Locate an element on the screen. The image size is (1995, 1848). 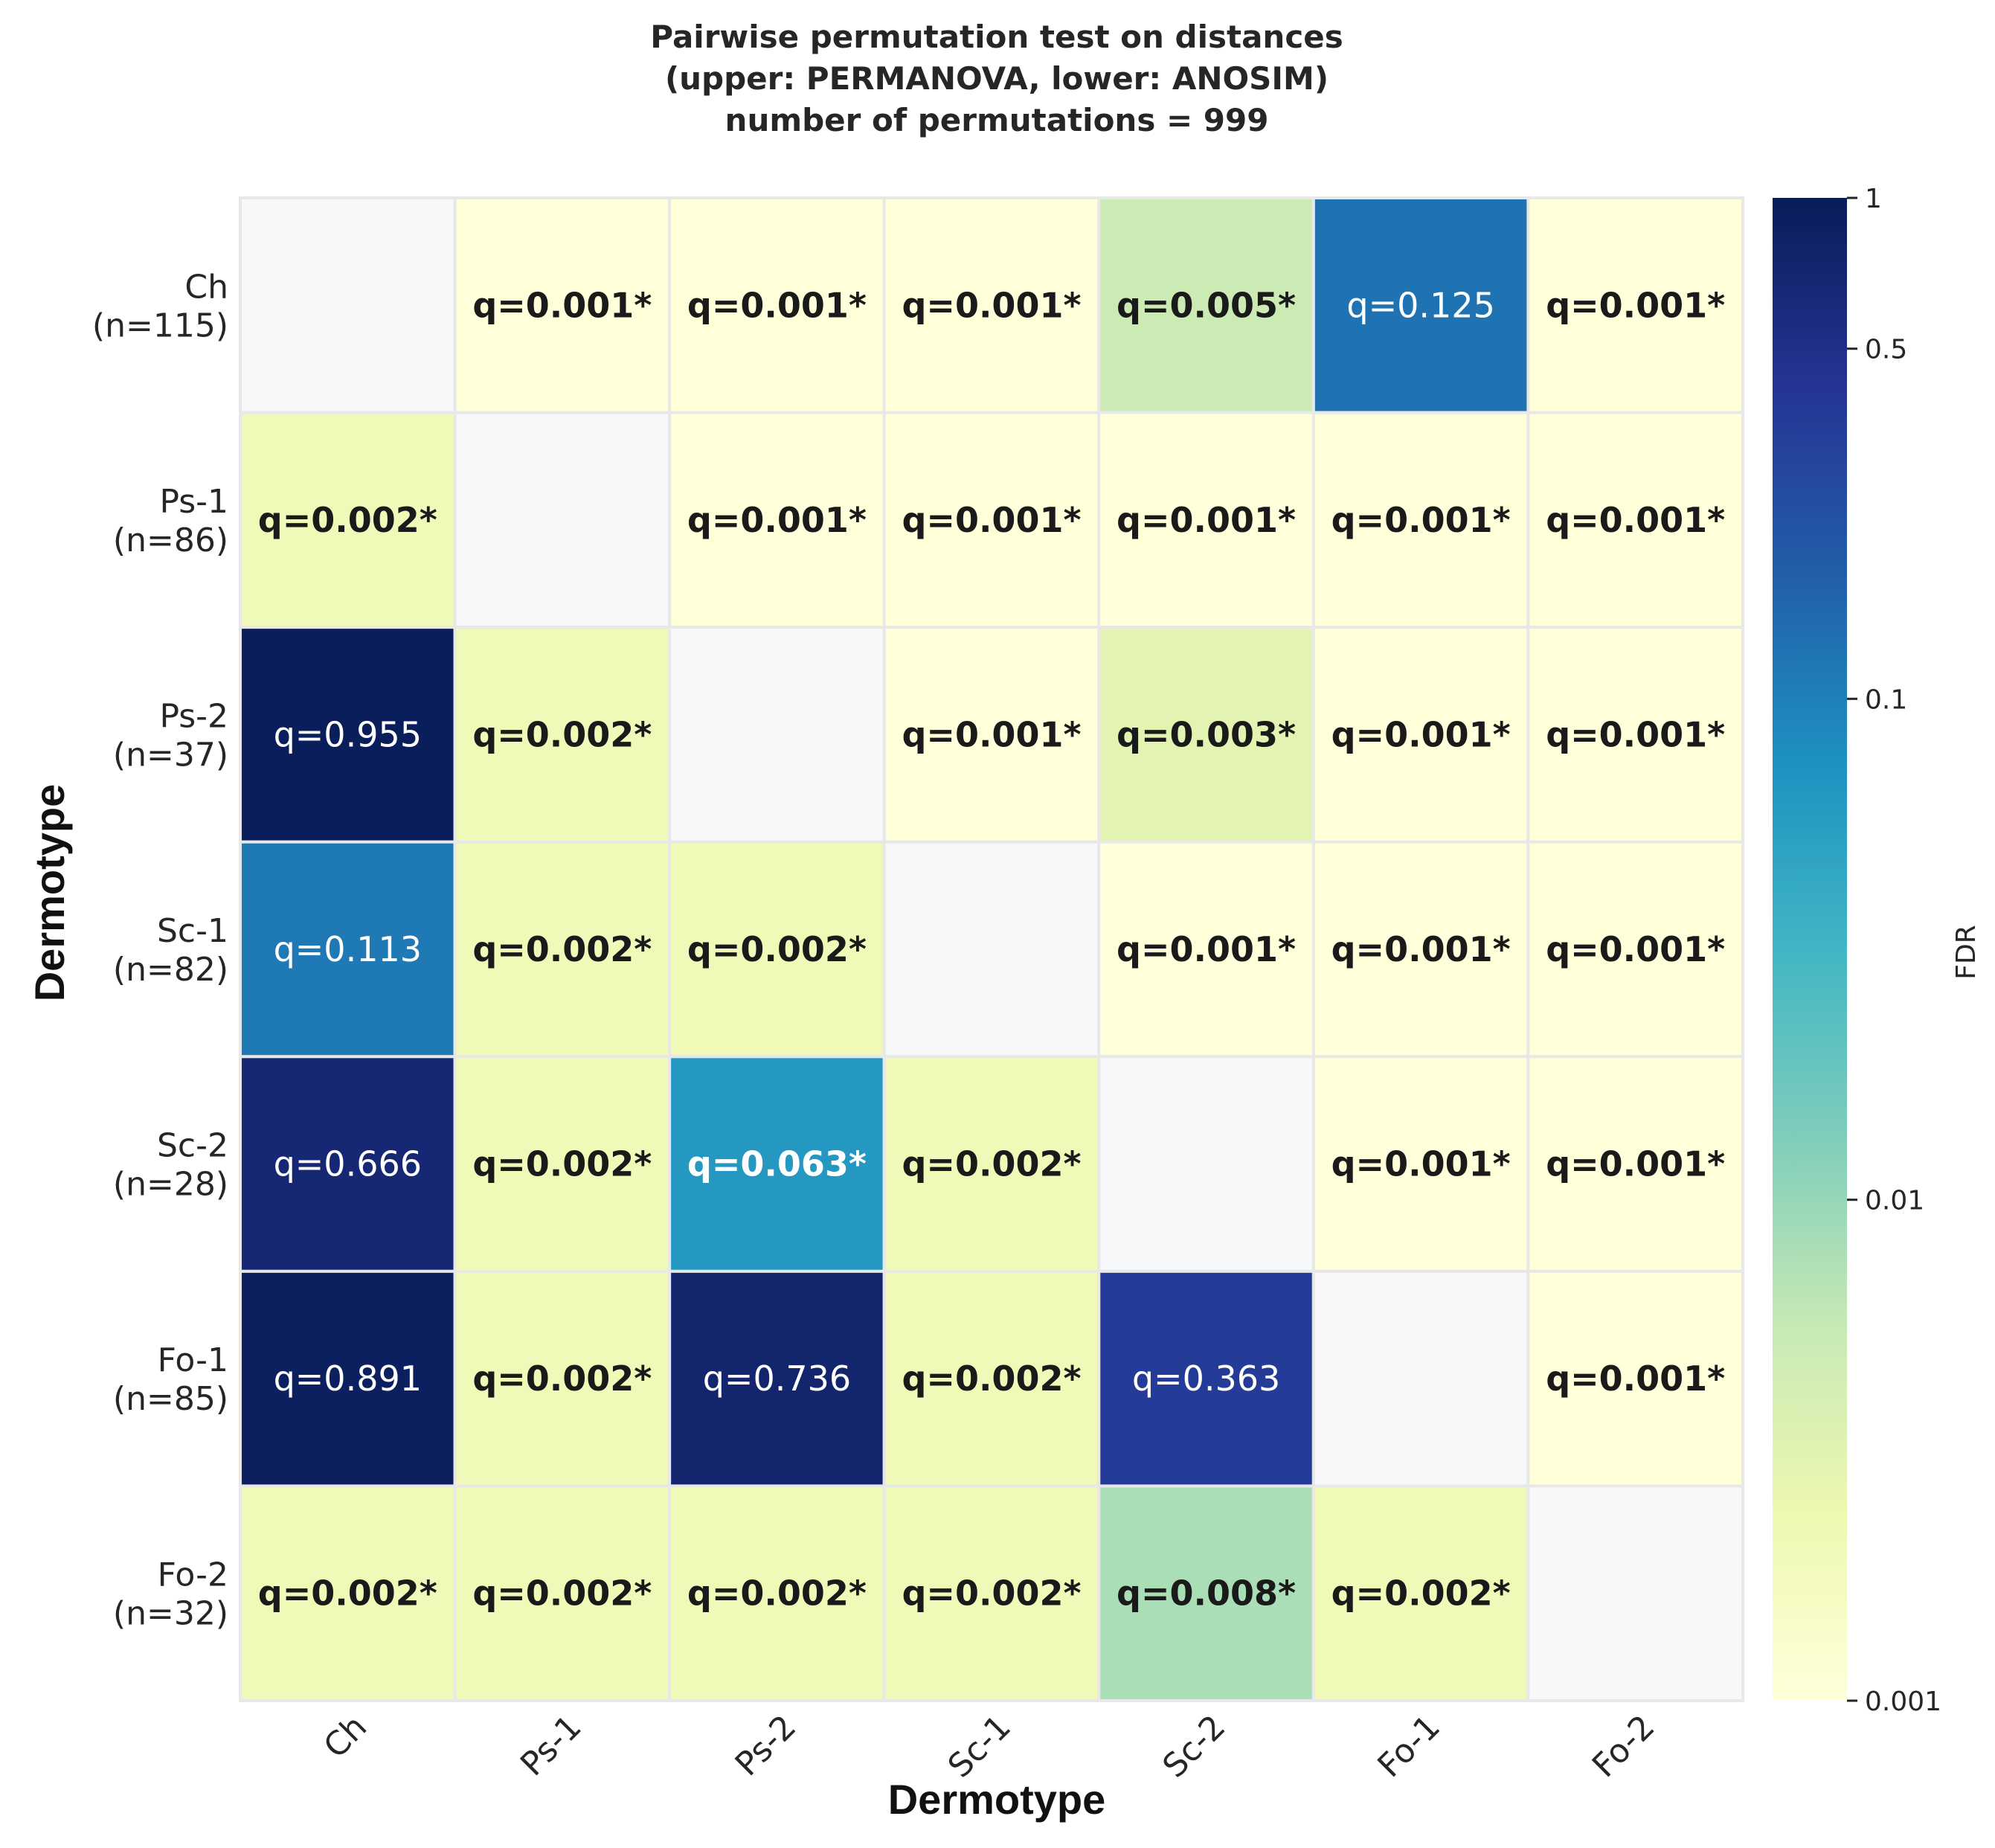
cell-label: q=0.113 is located at coordinates (348, 949).